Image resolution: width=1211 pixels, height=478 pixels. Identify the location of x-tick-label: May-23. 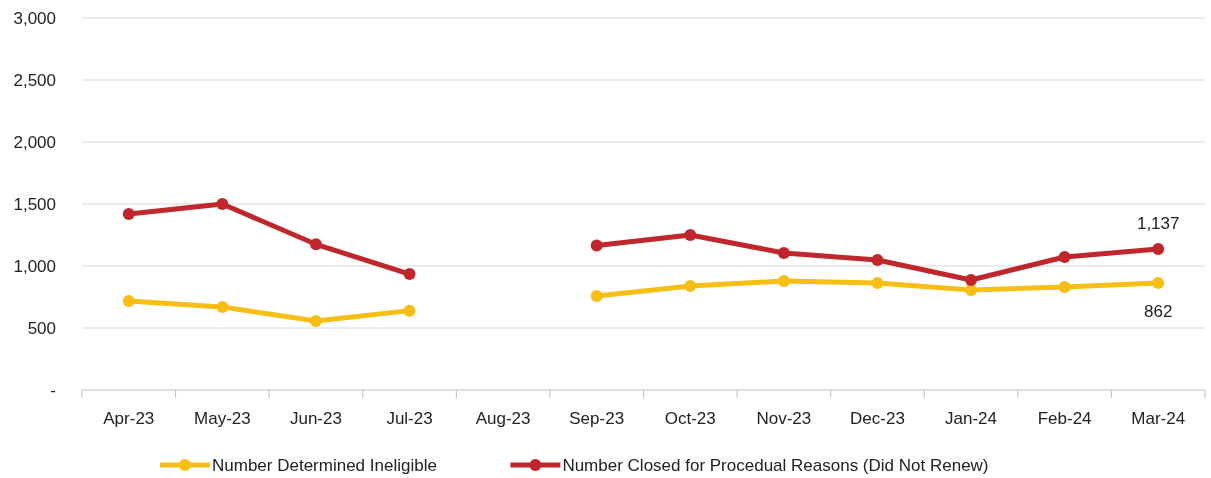
(222, 418).